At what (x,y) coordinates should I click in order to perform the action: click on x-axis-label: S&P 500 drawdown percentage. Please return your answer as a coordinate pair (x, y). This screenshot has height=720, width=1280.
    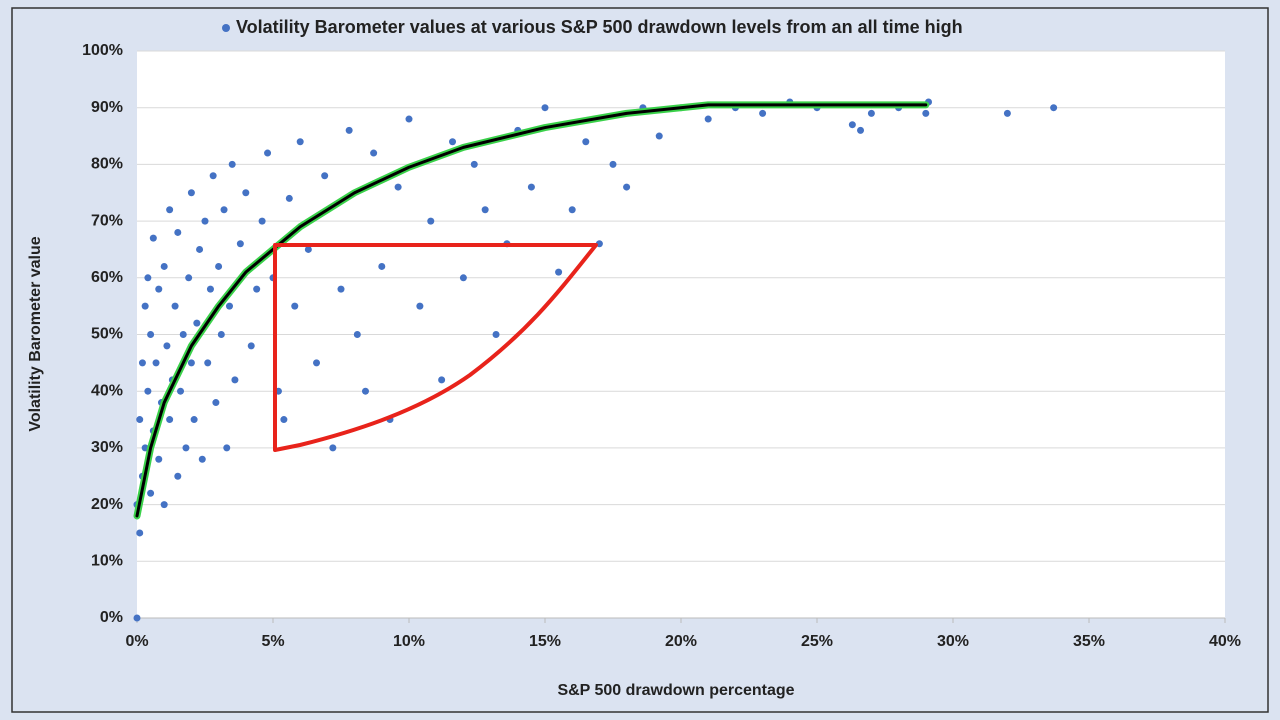
    Looking at the image, I should click on (675, 690).